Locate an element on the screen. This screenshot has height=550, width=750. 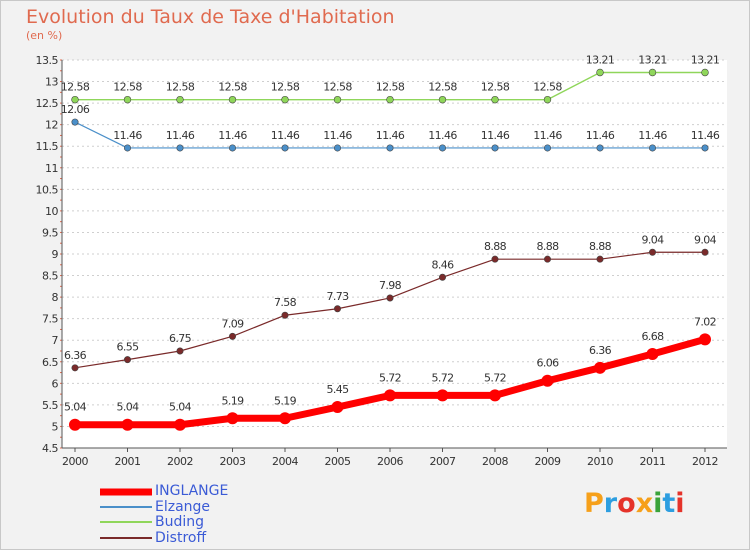
y-tick-label: 11 is located at coordinates (51, 168).